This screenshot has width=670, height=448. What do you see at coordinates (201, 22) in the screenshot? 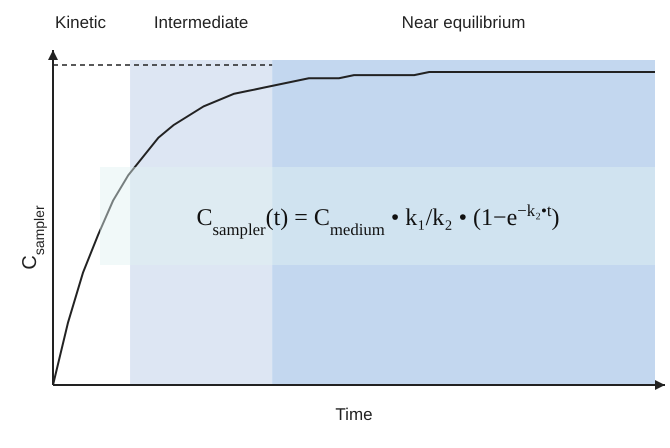
I see `text: Intermediate` at bounding box center [201, 22].